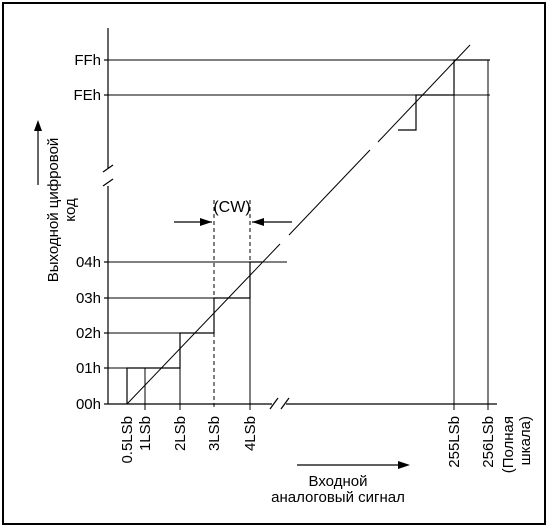 This screenshot has height=532, width=548. What do you see at coordinates (194, 332) in the screenshot?
I see `code-staircase-lower` at bounding box center [194, 332].